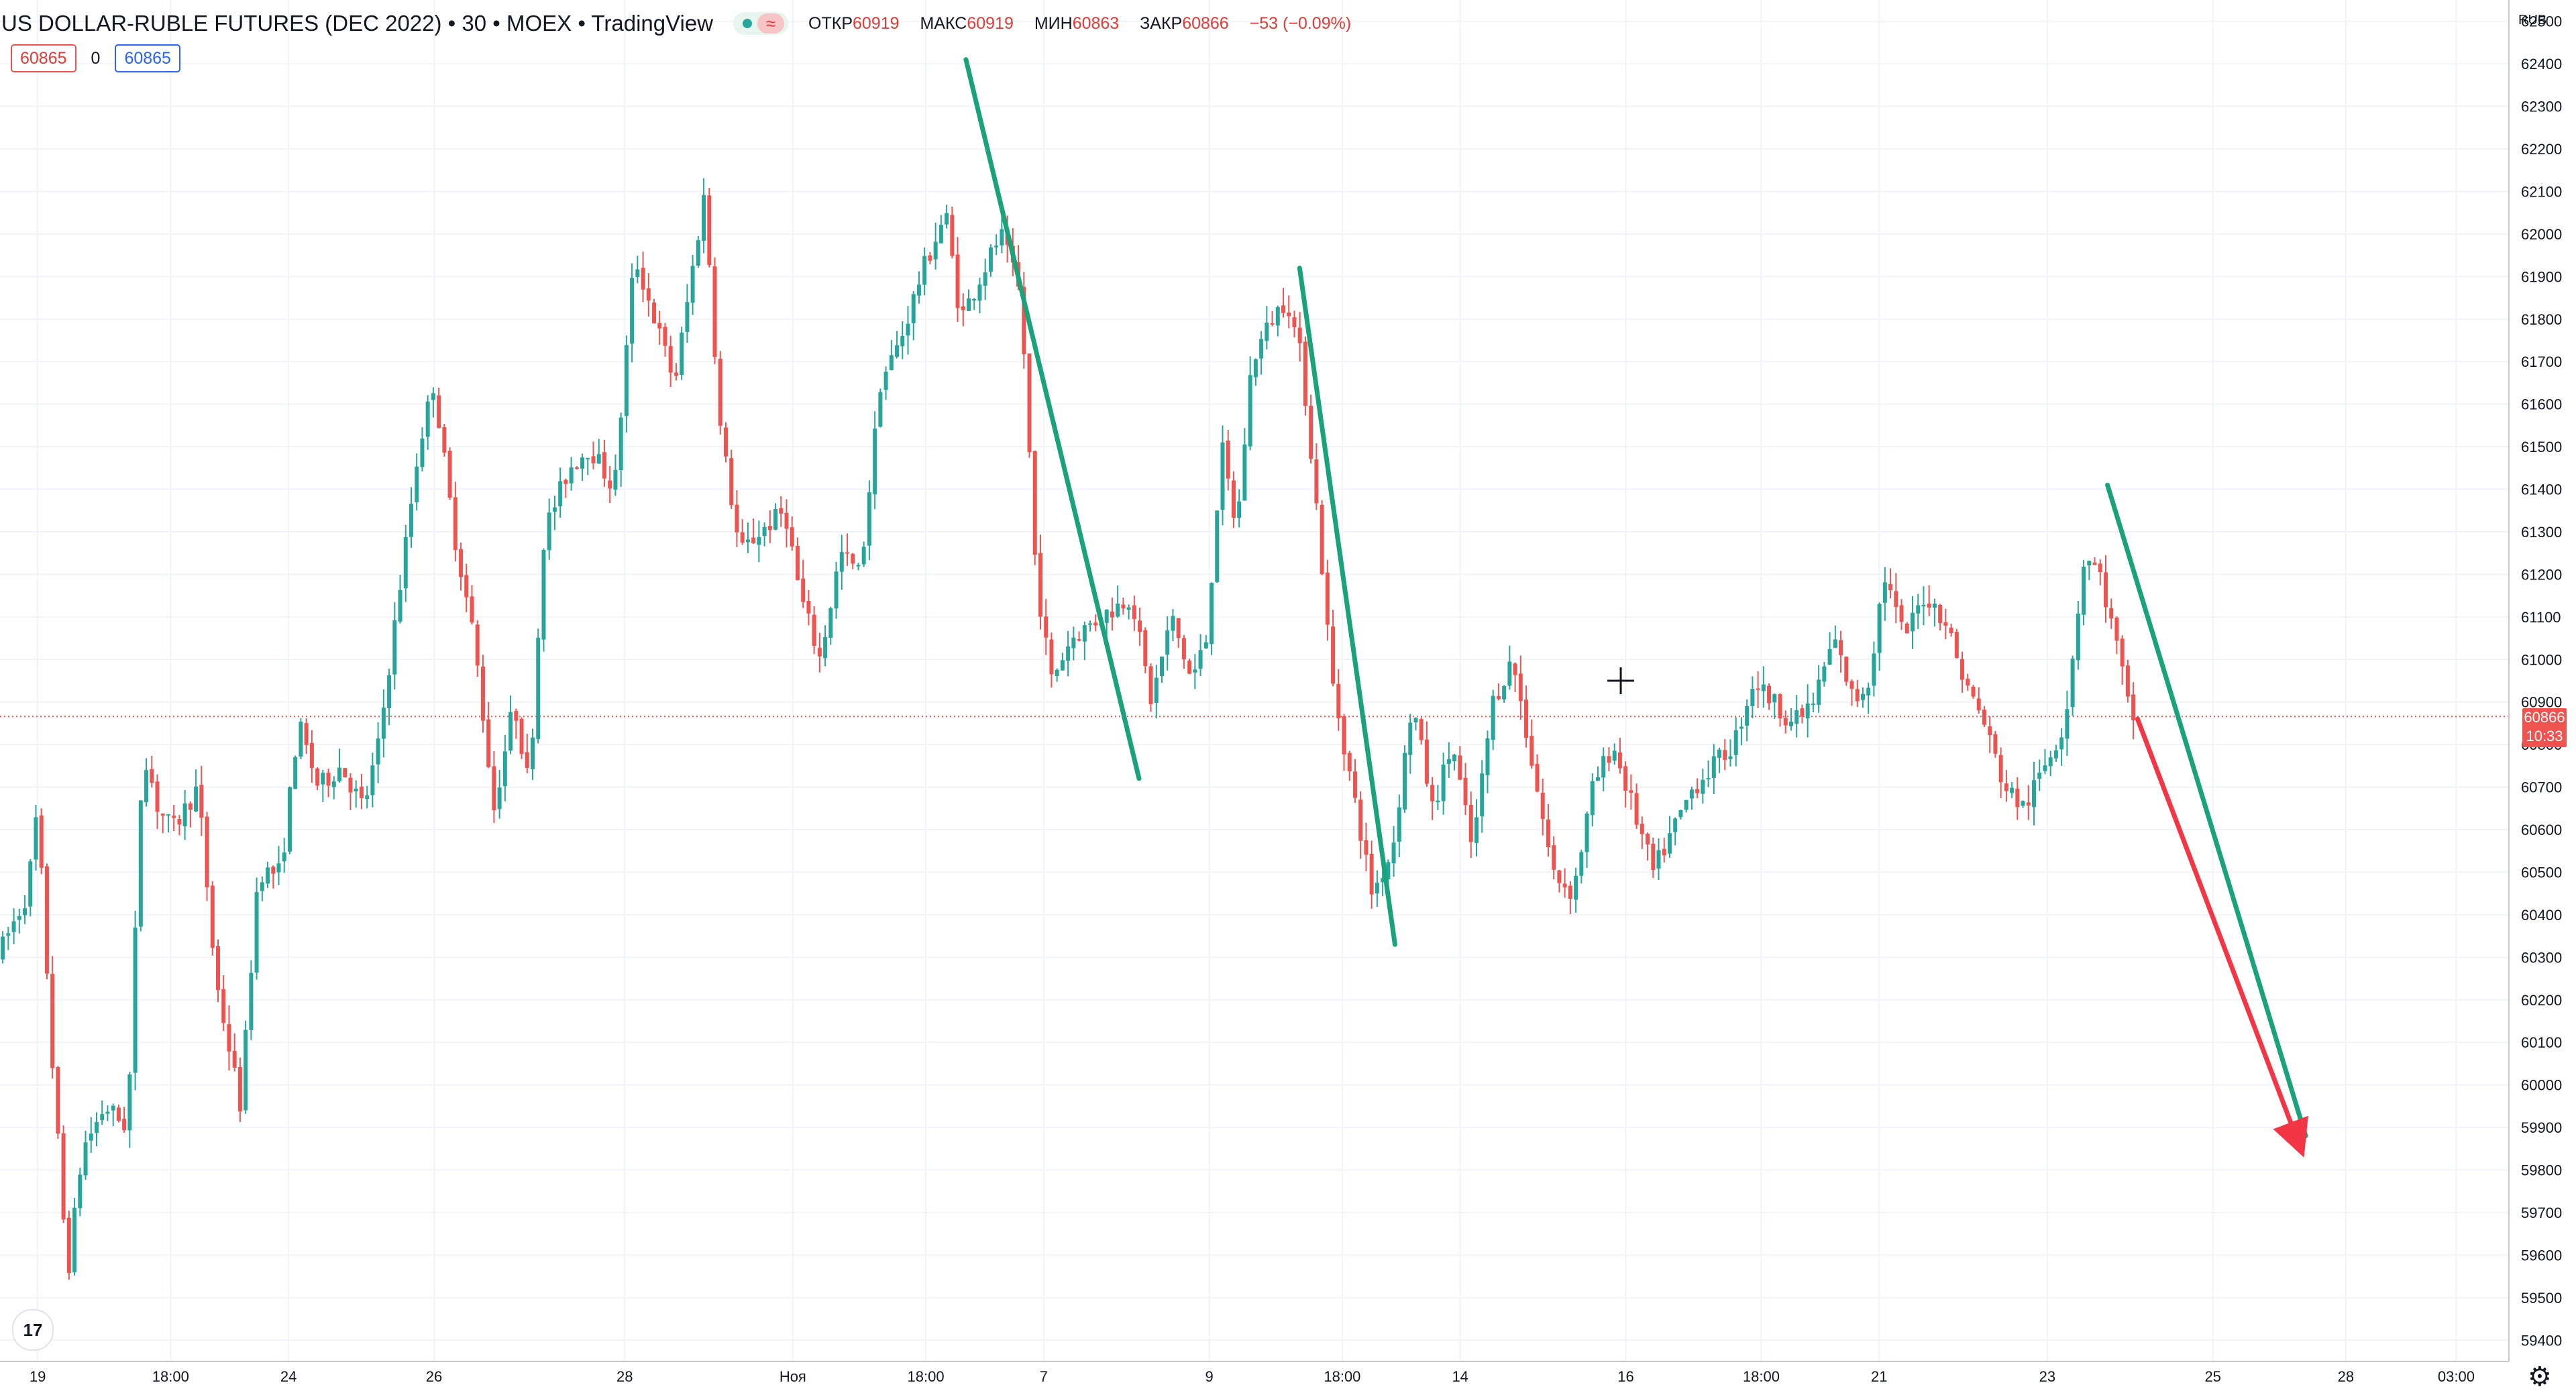 This screenshot has height=1395, width=2576. I want to click on y-tick-label: 61000, so click(2541, 659).